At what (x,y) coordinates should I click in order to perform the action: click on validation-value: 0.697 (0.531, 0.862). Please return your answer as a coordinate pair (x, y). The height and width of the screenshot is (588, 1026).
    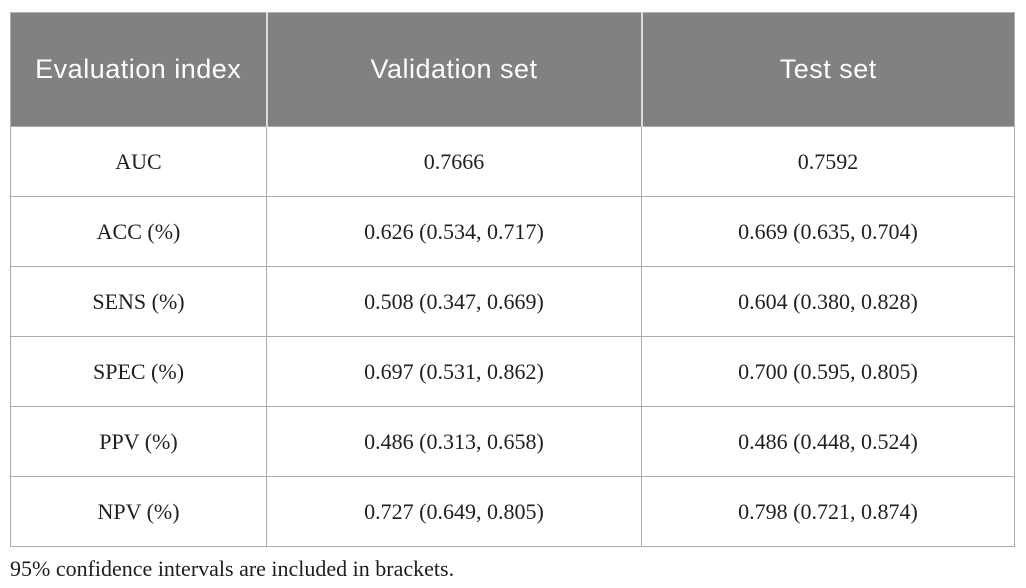
    Looking at the image, I should click on (454, 371).